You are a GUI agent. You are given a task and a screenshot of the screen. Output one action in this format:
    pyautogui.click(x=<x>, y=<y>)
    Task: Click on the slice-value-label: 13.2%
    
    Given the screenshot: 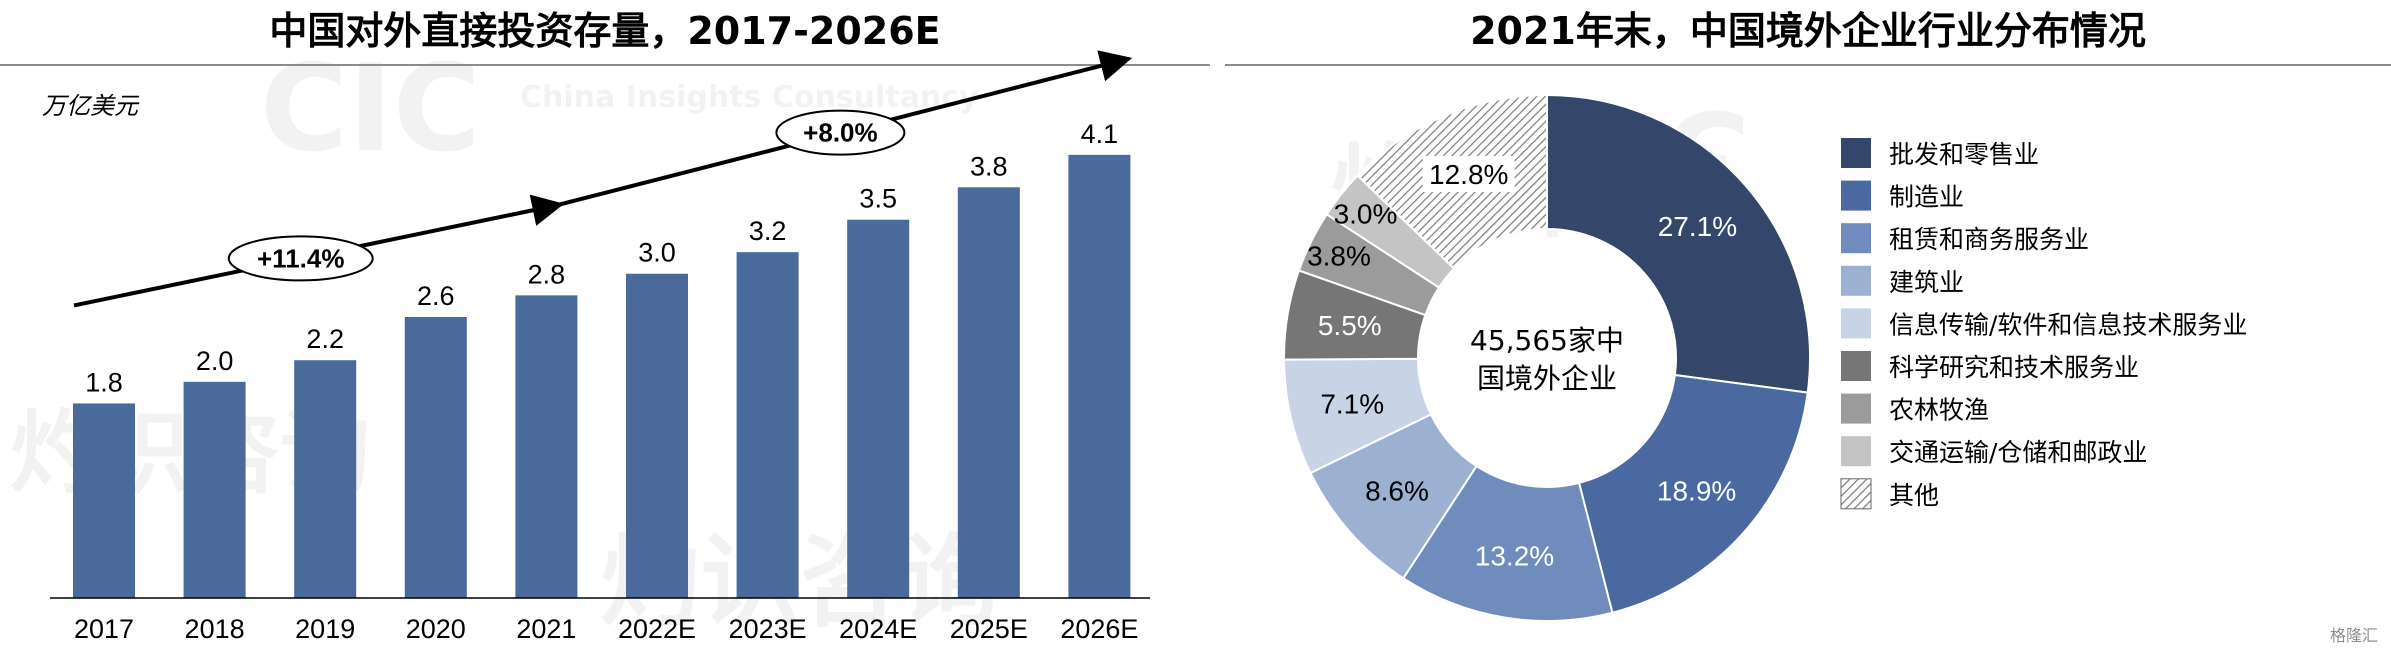 What is the action you would take?
    pyautogui.click(x=1514, y=555)
    